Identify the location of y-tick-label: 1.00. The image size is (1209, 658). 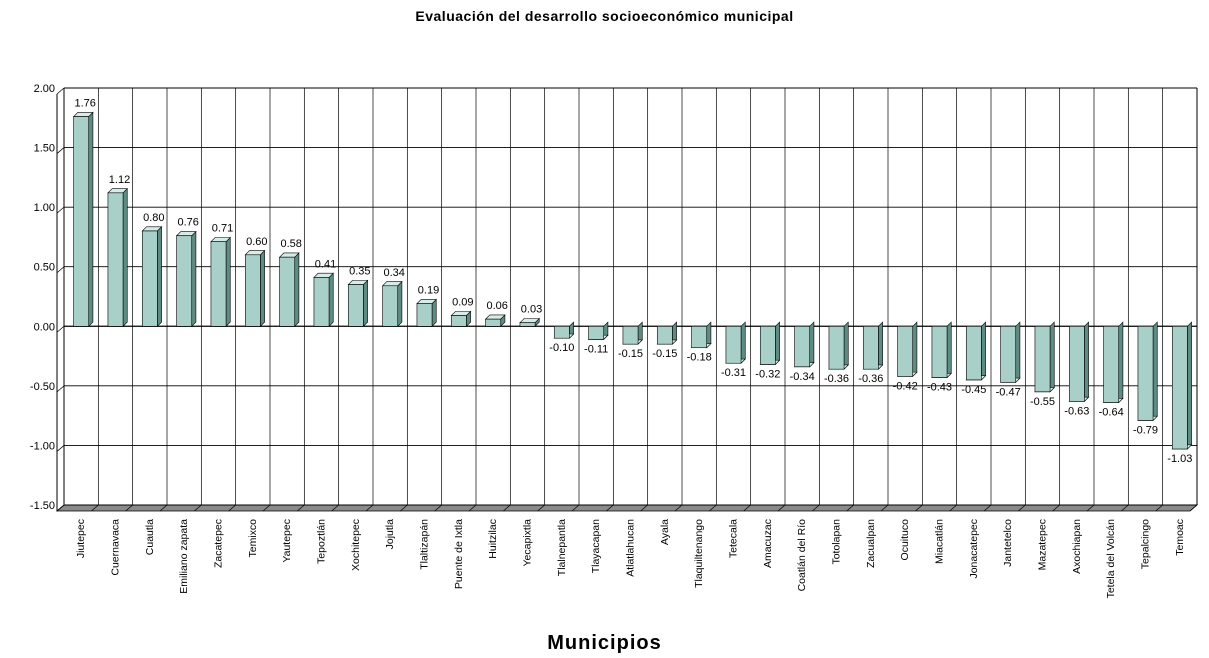
(44, 208).